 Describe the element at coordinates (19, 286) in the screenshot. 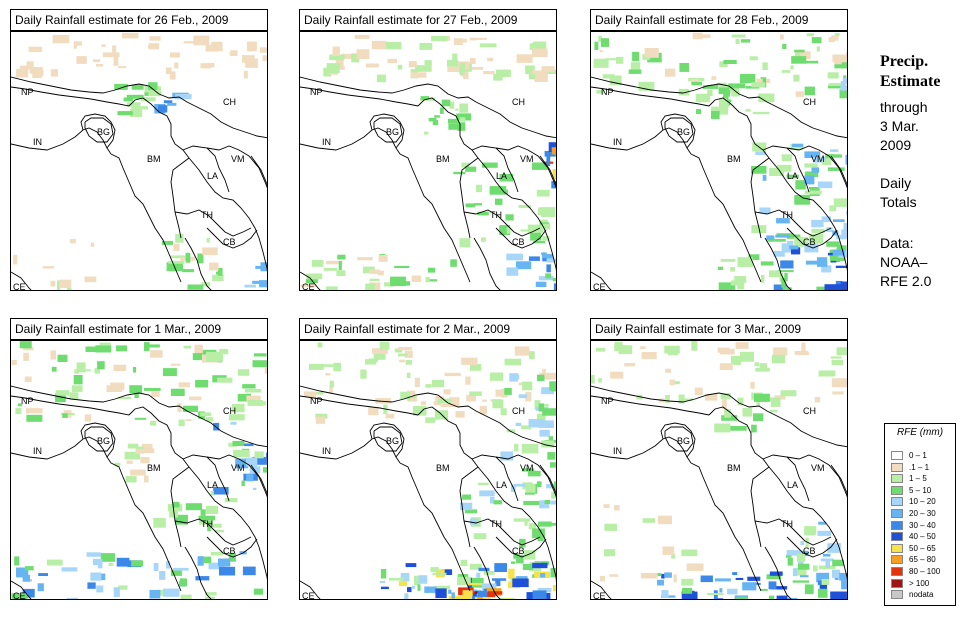

I see `country-label-ce: CE` at that location.